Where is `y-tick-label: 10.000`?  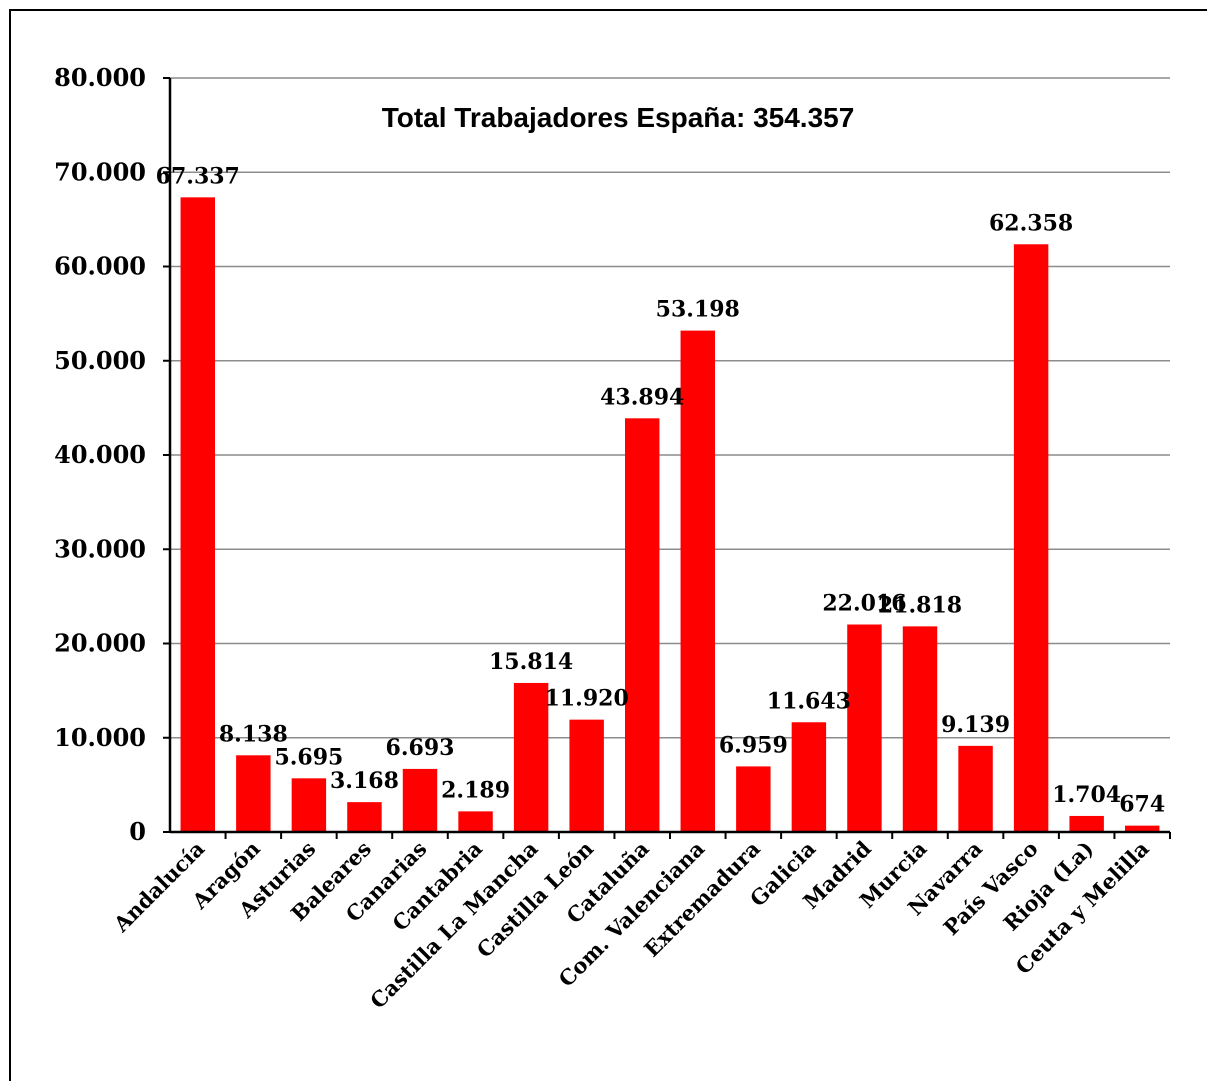 y-tick-label: 10.000 is located at coordinates (100, 737).